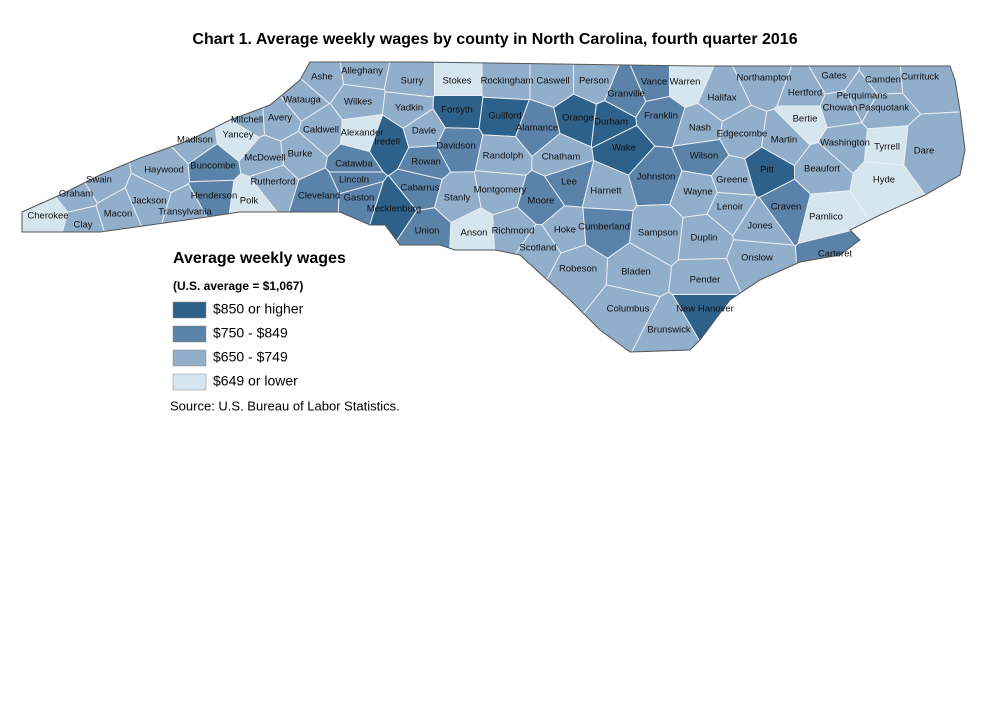 The width and height of the screenshot is (990, 715). Describe the element at coordinates (319, 196) in the screenshot. I see `county-label: Cleveland` at that location.